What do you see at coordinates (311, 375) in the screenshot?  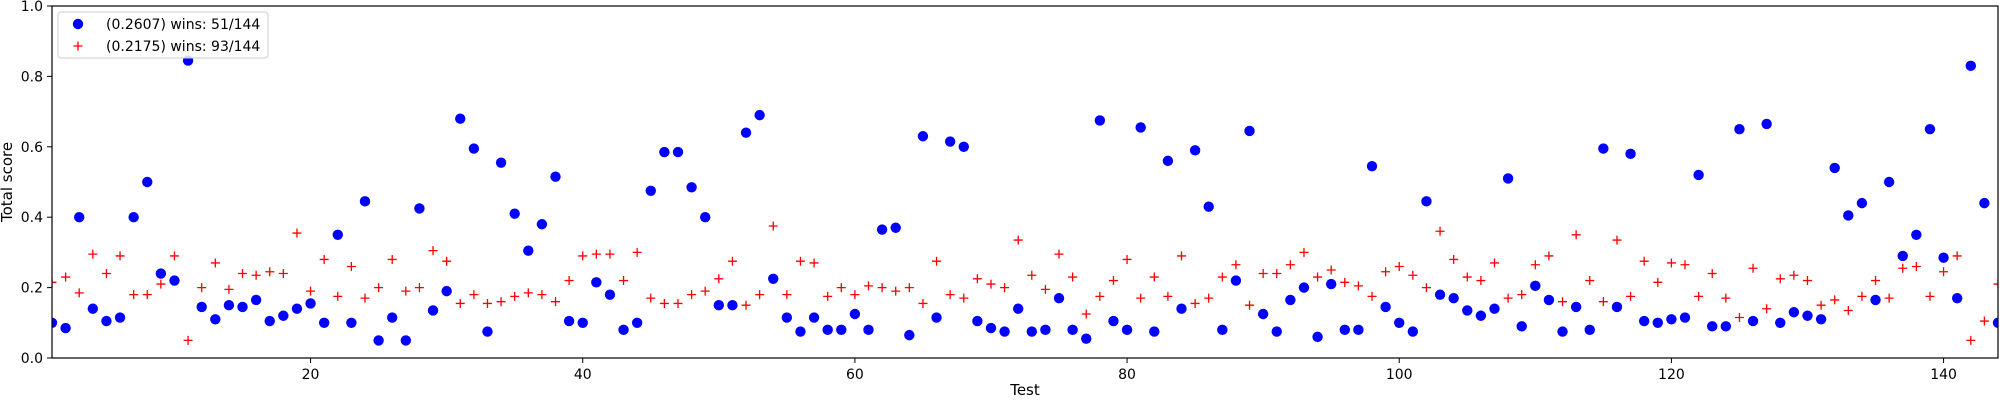 I see `x-tick-label: 20` at bounding box center [311, 375].